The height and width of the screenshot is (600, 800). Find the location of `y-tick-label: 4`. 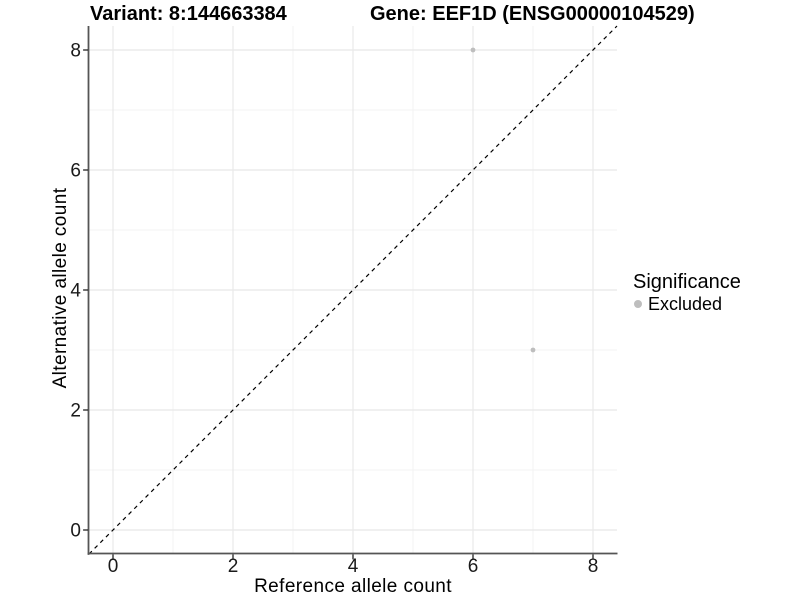

y-tick-label: 4 is located at coordinates (75, 291).